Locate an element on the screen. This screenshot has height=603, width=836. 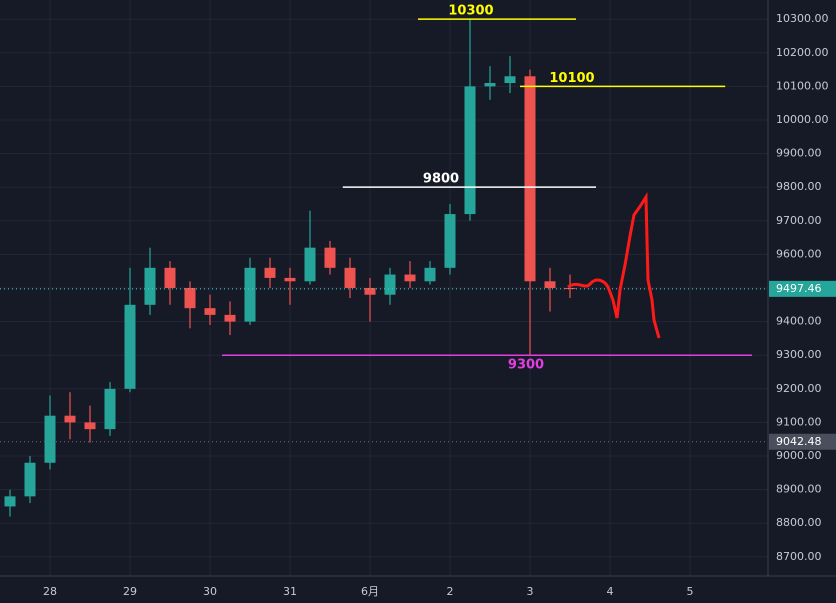
level-label: 9300 is located at coordinates (526, 365).